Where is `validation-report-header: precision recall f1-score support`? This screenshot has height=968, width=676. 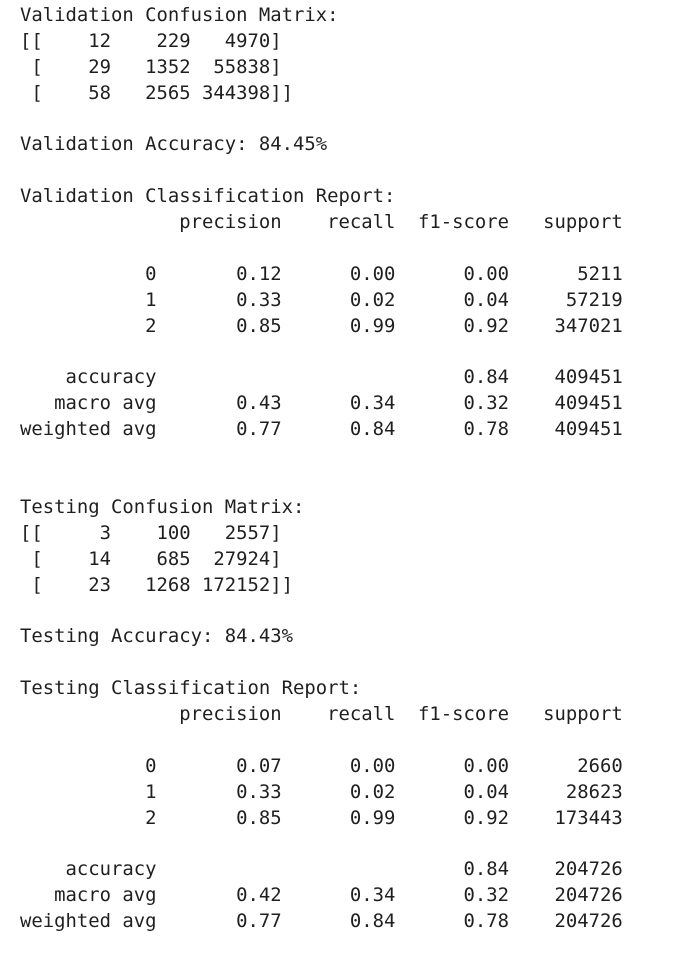
validation-report-header: precision recall f1-score support is located at coordinates (321, 222).